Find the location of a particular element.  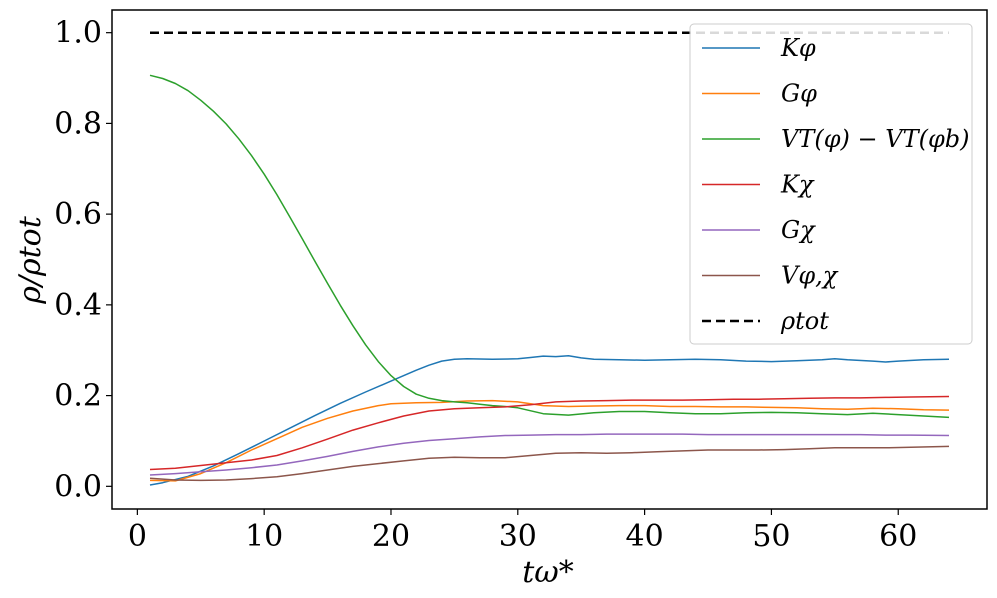

legend-label: Vφ,χ is located at coordinates (810, 276).